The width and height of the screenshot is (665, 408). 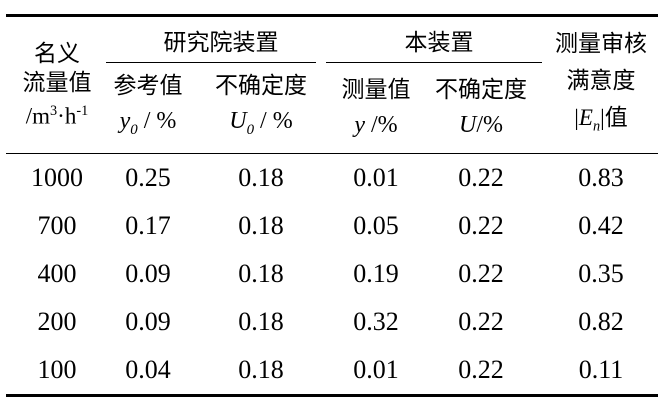 What do you see at coordinates (148, 177) in the screenshot?
I see `cell-reference-value: 0.25` at bounding box center [148, 177].